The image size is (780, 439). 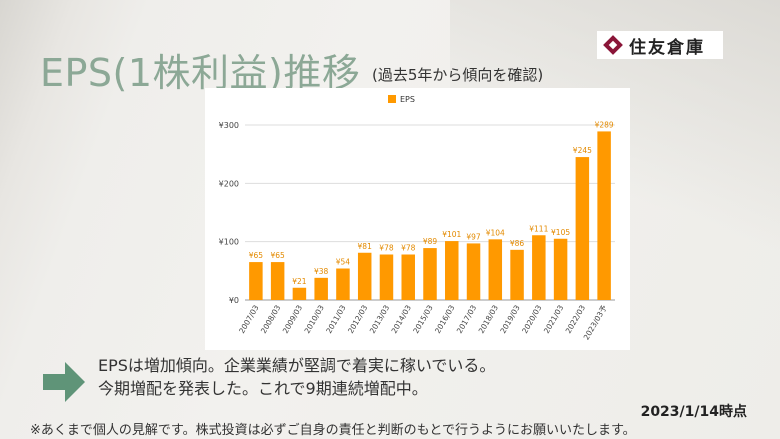 What do you see at coordinates (509, 319) in the screenshot?
I see `x-tick-label: 2019/03` at bounding box center [509, 319].